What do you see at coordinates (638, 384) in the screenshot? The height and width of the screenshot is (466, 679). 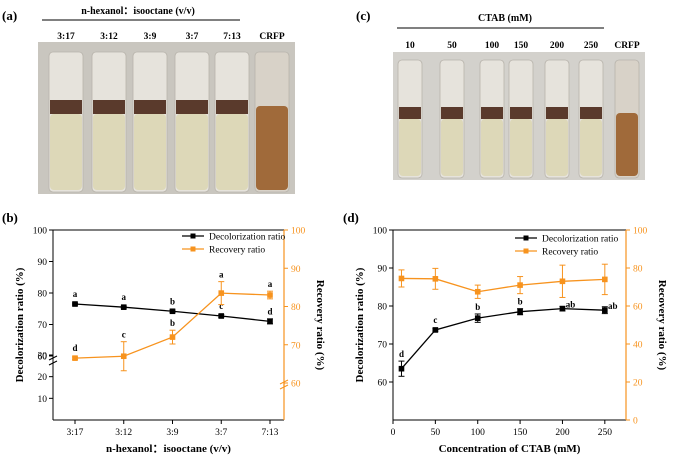 I see `y-tick-label-right: 20` at bounding box center [638, 384].